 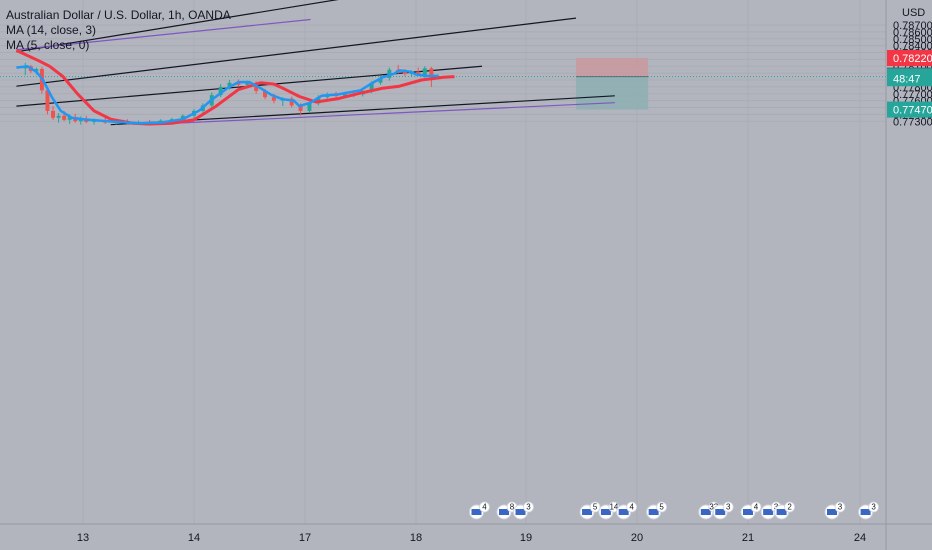 What do you see at coordinates (235, 87) in the screenshot?
I see `ma-14-line` at bounding box center [235, 87].